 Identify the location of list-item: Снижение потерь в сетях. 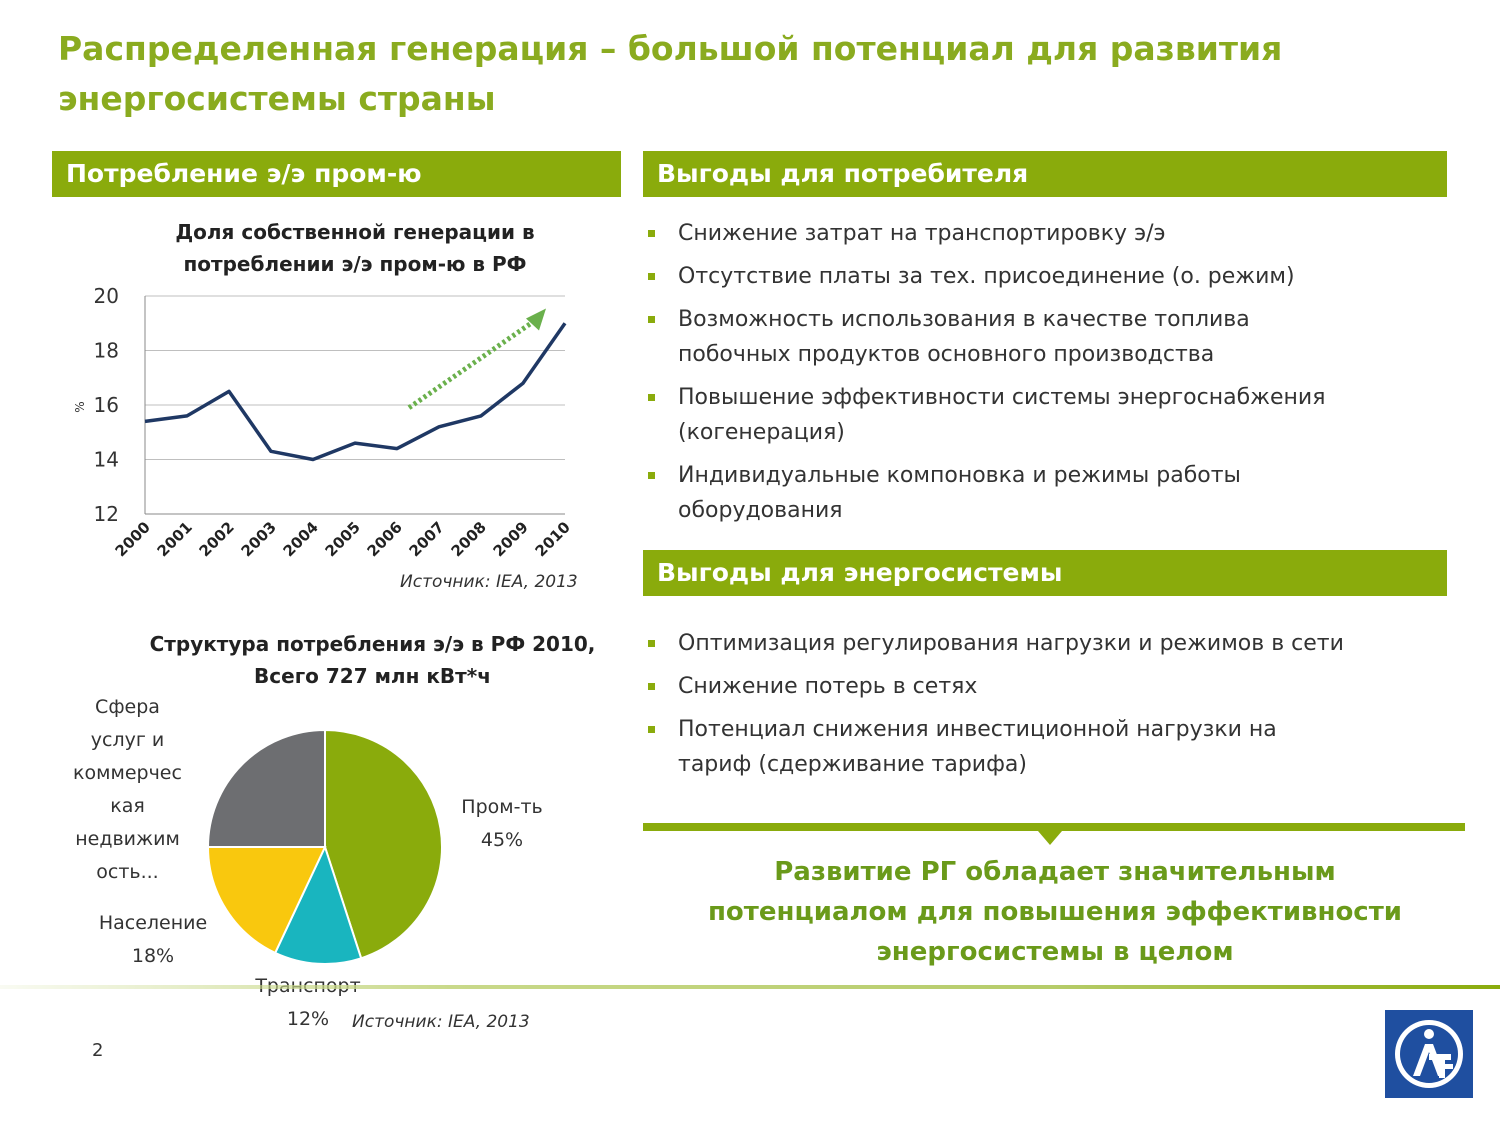
(1050, 686).